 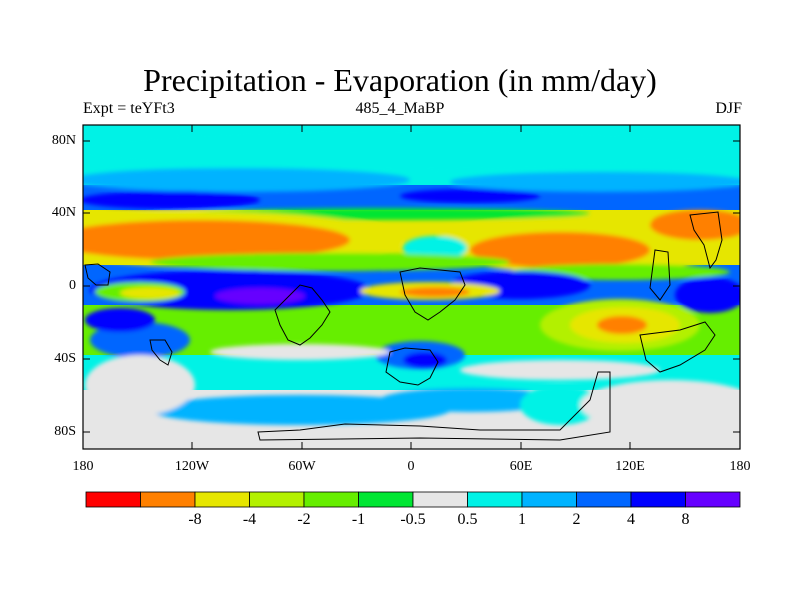 What do you see at coordinates (260, 296) in the screenshot?
I see `itcz-purple-core` at bounding box center [260, 296].